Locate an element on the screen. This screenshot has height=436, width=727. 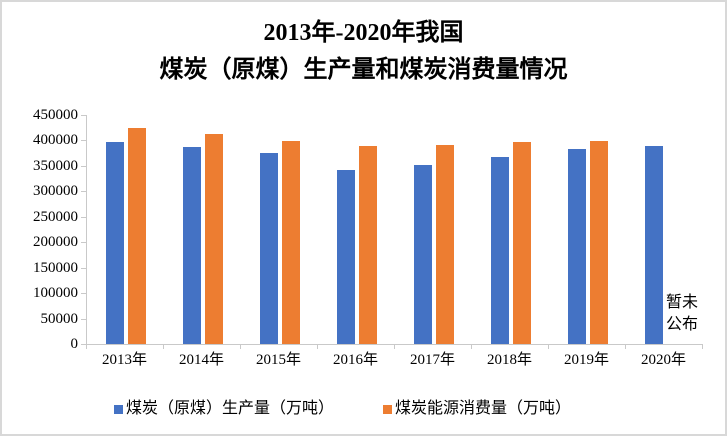
bar-group-2019年 is located at coordinates (587, 229).